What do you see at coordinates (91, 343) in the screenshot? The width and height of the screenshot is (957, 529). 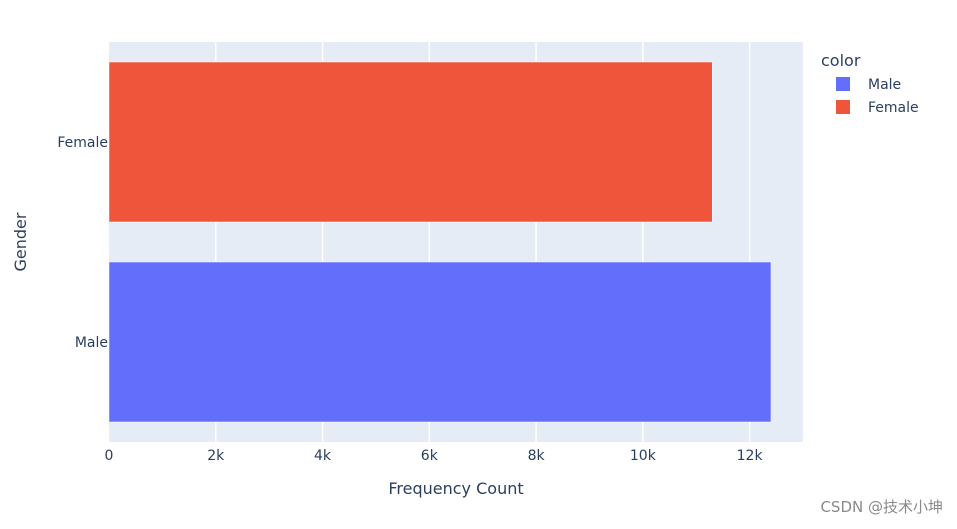 I see `y-tick-label: Male` at bounding box center [91, 343].